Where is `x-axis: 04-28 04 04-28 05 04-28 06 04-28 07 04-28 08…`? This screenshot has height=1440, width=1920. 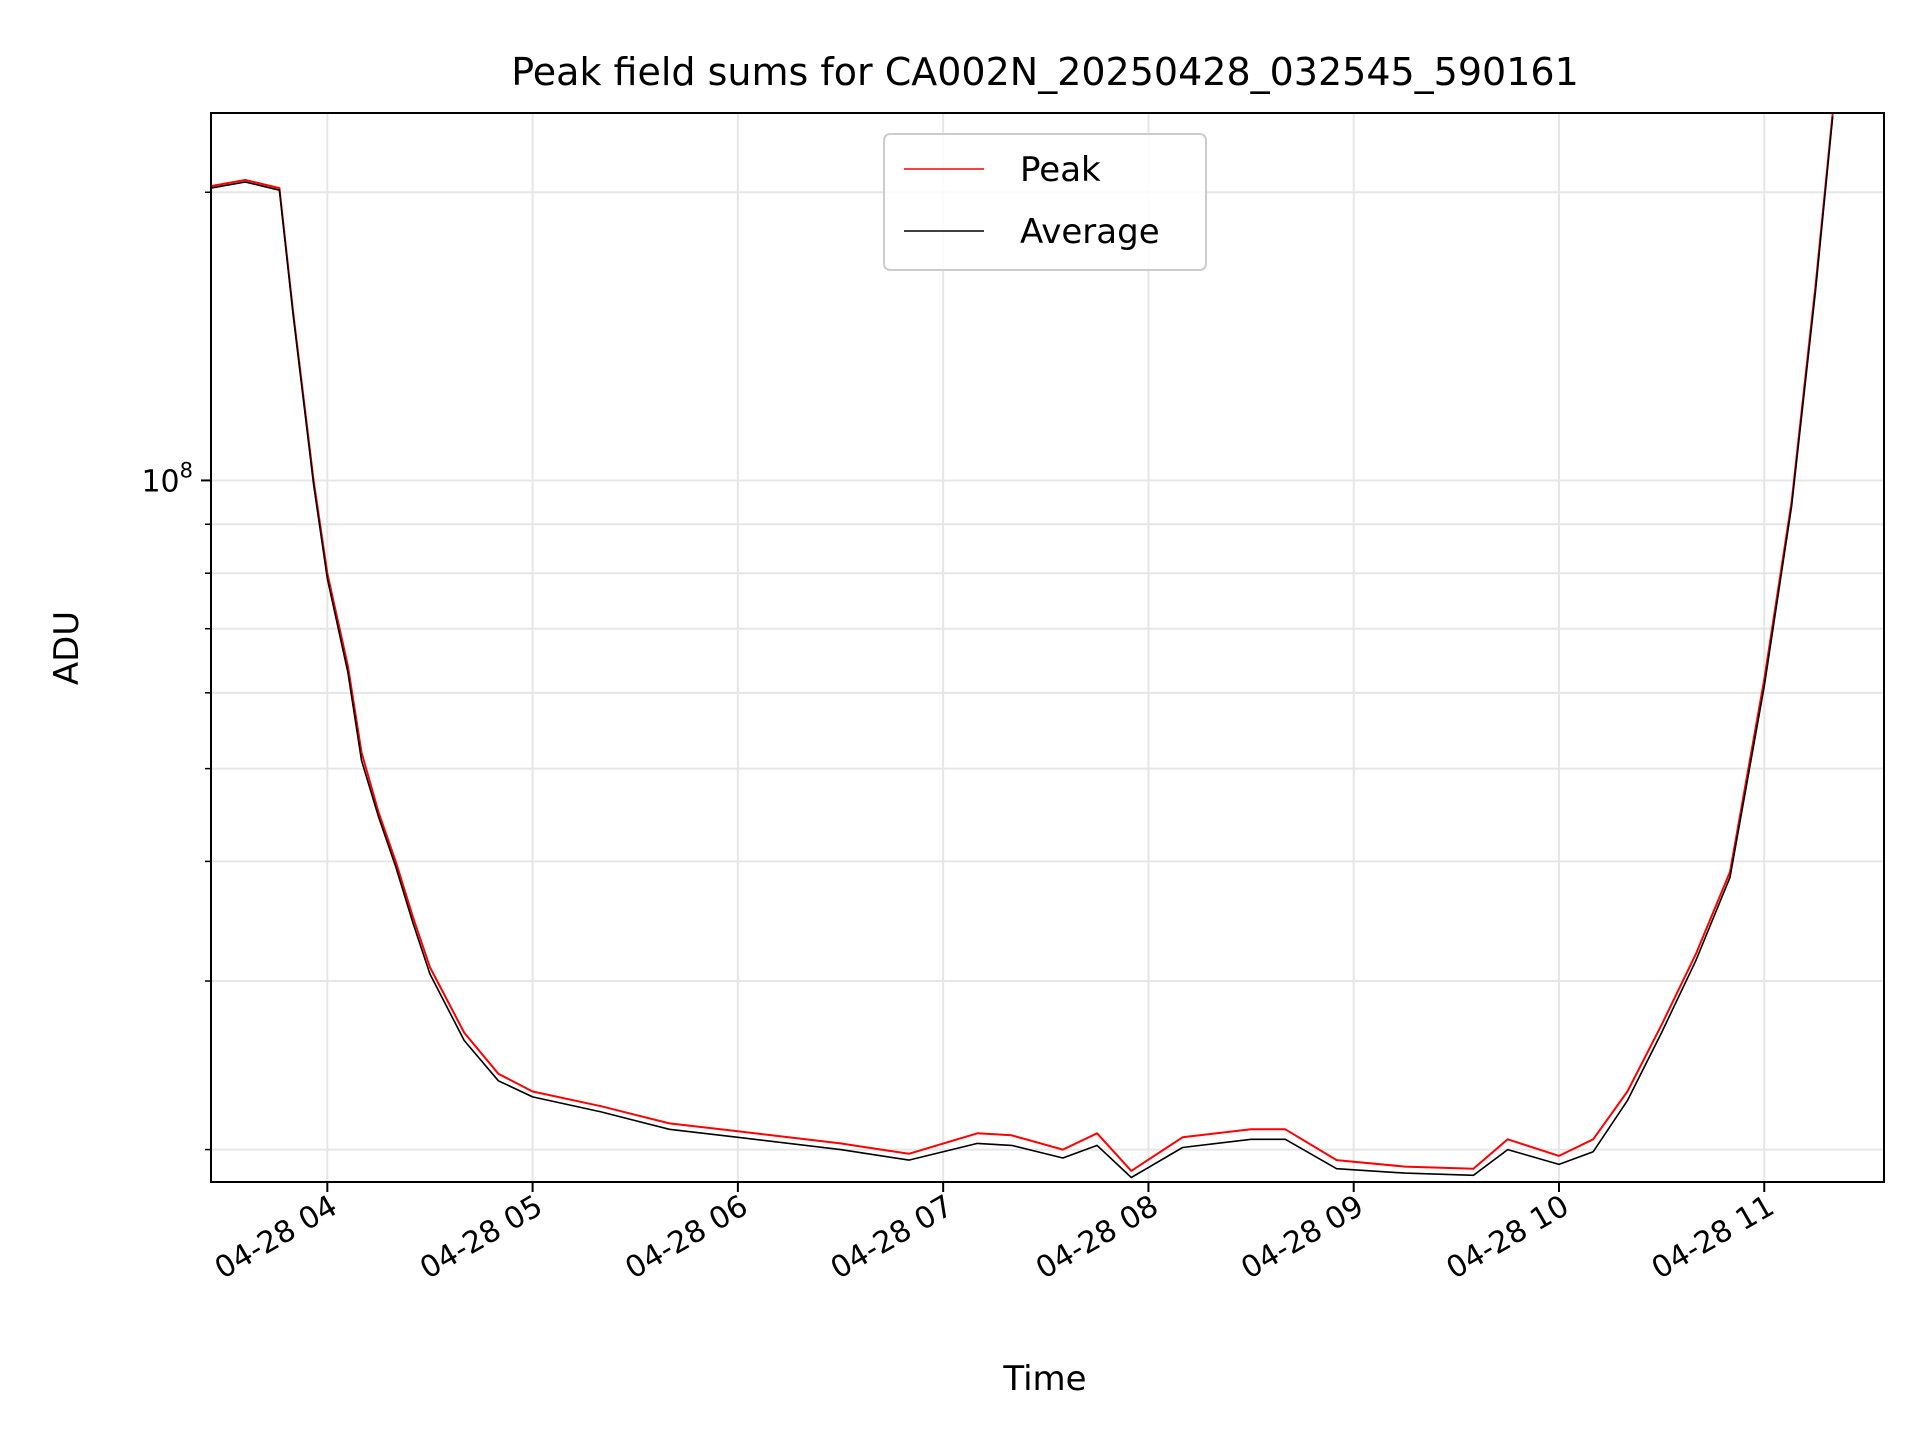
x-axis: 04-28 04 04-28 05 04-28 06 04-28 07 04-28 08… is located at coordinates (994, 1234).